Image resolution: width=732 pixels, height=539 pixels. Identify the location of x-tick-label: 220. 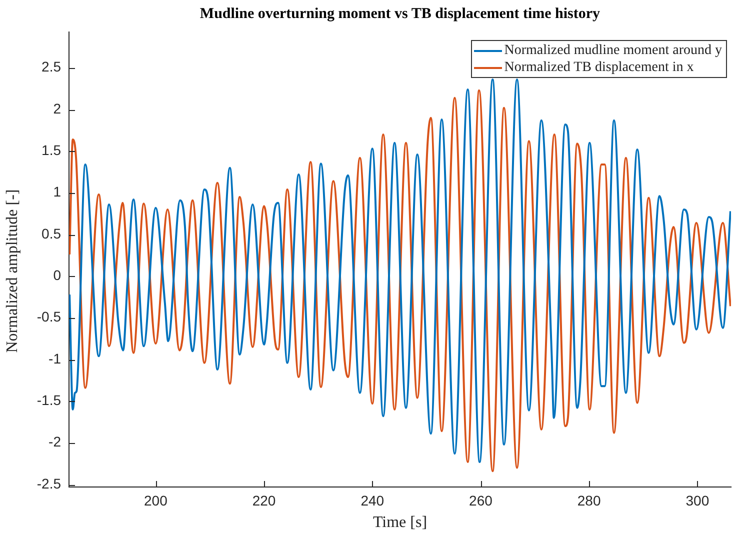
(264, 500).